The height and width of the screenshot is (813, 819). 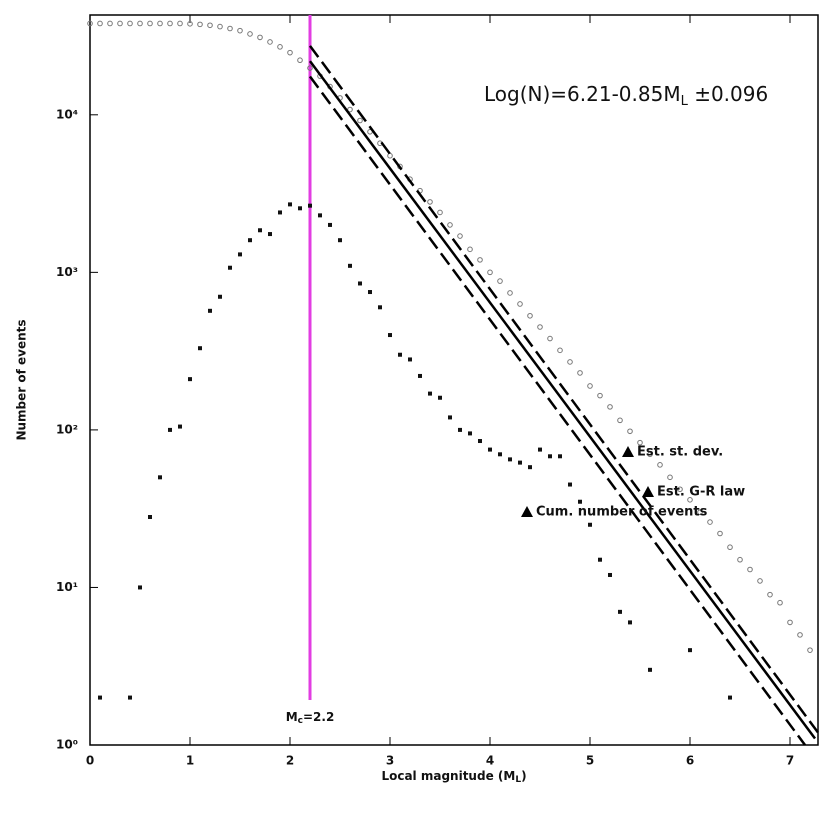 What do you see at coordinates (680, 452) in the screenshot?
I see `legend-label: Est. st. dev.` at bounding box center [680, 452].